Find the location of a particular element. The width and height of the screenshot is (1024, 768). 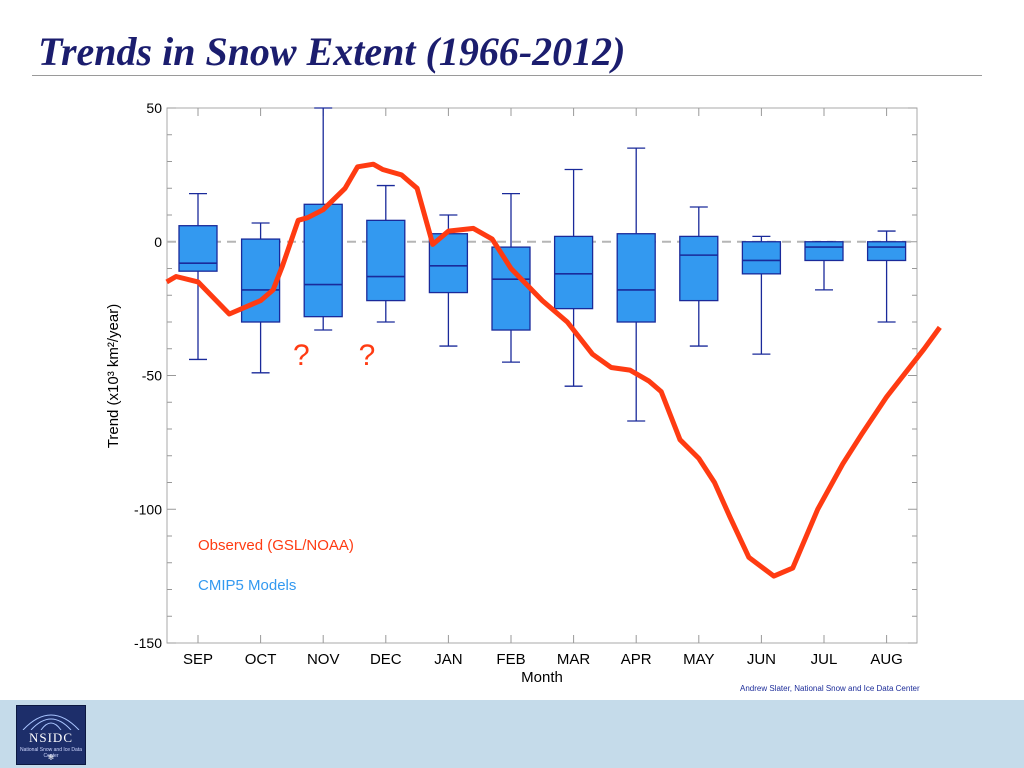

box-oct is located at coordinates (260, 280).